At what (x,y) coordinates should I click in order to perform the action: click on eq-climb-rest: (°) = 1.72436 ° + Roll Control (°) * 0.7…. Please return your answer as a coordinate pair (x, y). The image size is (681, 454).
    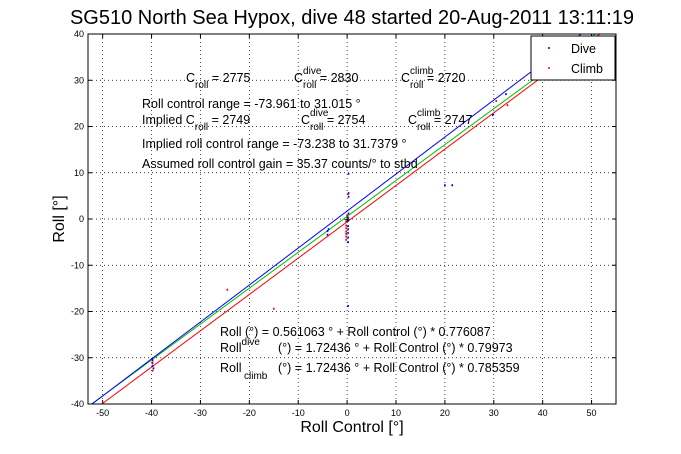
    Looking at the image, I should click on (399, 368).